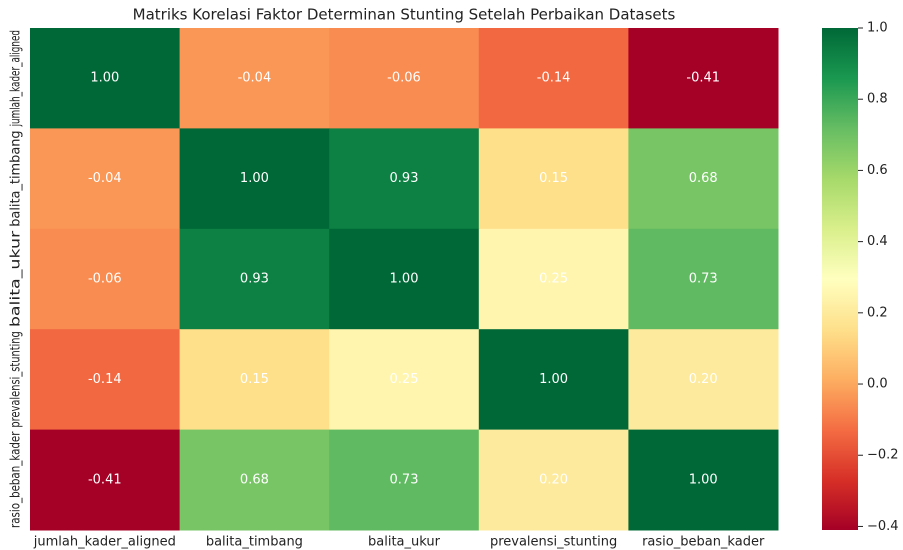  What do you see at coordinates (883, 455) in the screenshot?
I see `colorbar-tick-label: −0.2` at bounding box center [883, 455].